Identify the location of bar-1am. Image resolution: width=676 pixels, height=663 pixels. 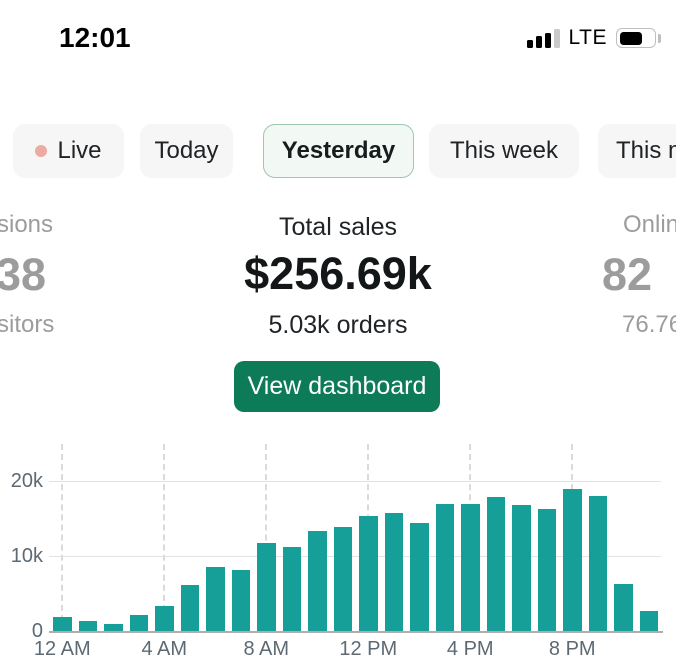
(87, 626).